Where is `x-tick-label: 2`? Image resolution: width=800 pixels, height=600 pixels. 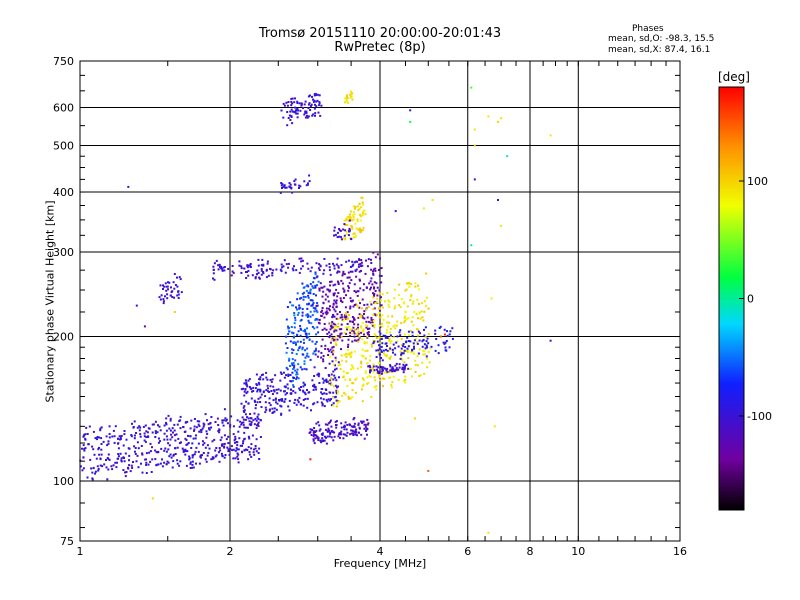 x-tick-label: 2 is located at coordinates (230, 551).